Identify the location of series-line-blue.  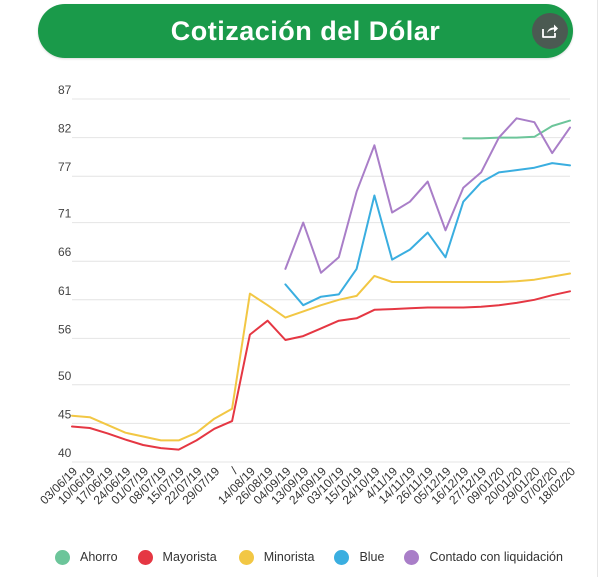
(427, 234).